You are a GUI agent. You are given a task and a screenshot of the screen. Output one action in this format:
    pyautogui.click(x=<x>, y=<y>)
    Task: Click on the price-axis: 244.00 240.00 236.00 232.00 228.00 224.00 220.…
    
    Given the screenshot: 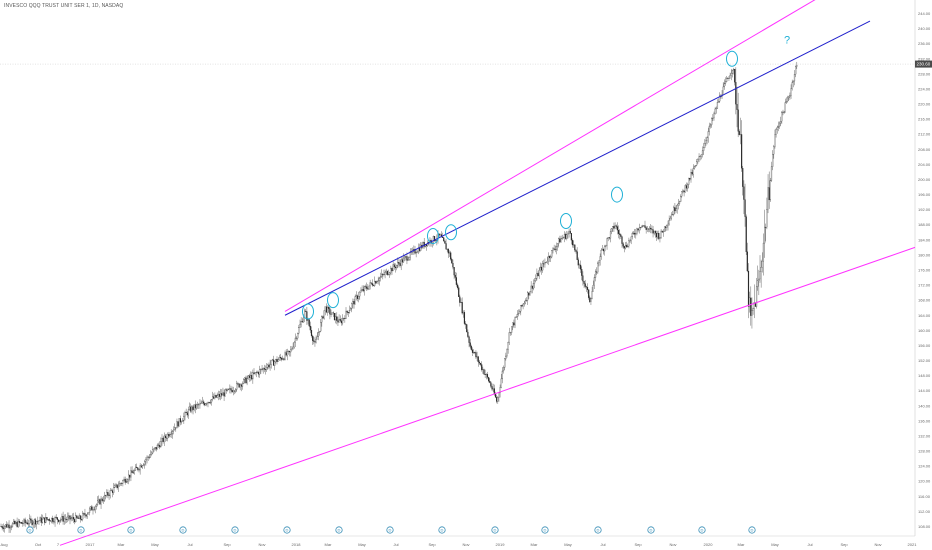 What is the action you would take?
    pyautogui.click(x=923, y=270)
    